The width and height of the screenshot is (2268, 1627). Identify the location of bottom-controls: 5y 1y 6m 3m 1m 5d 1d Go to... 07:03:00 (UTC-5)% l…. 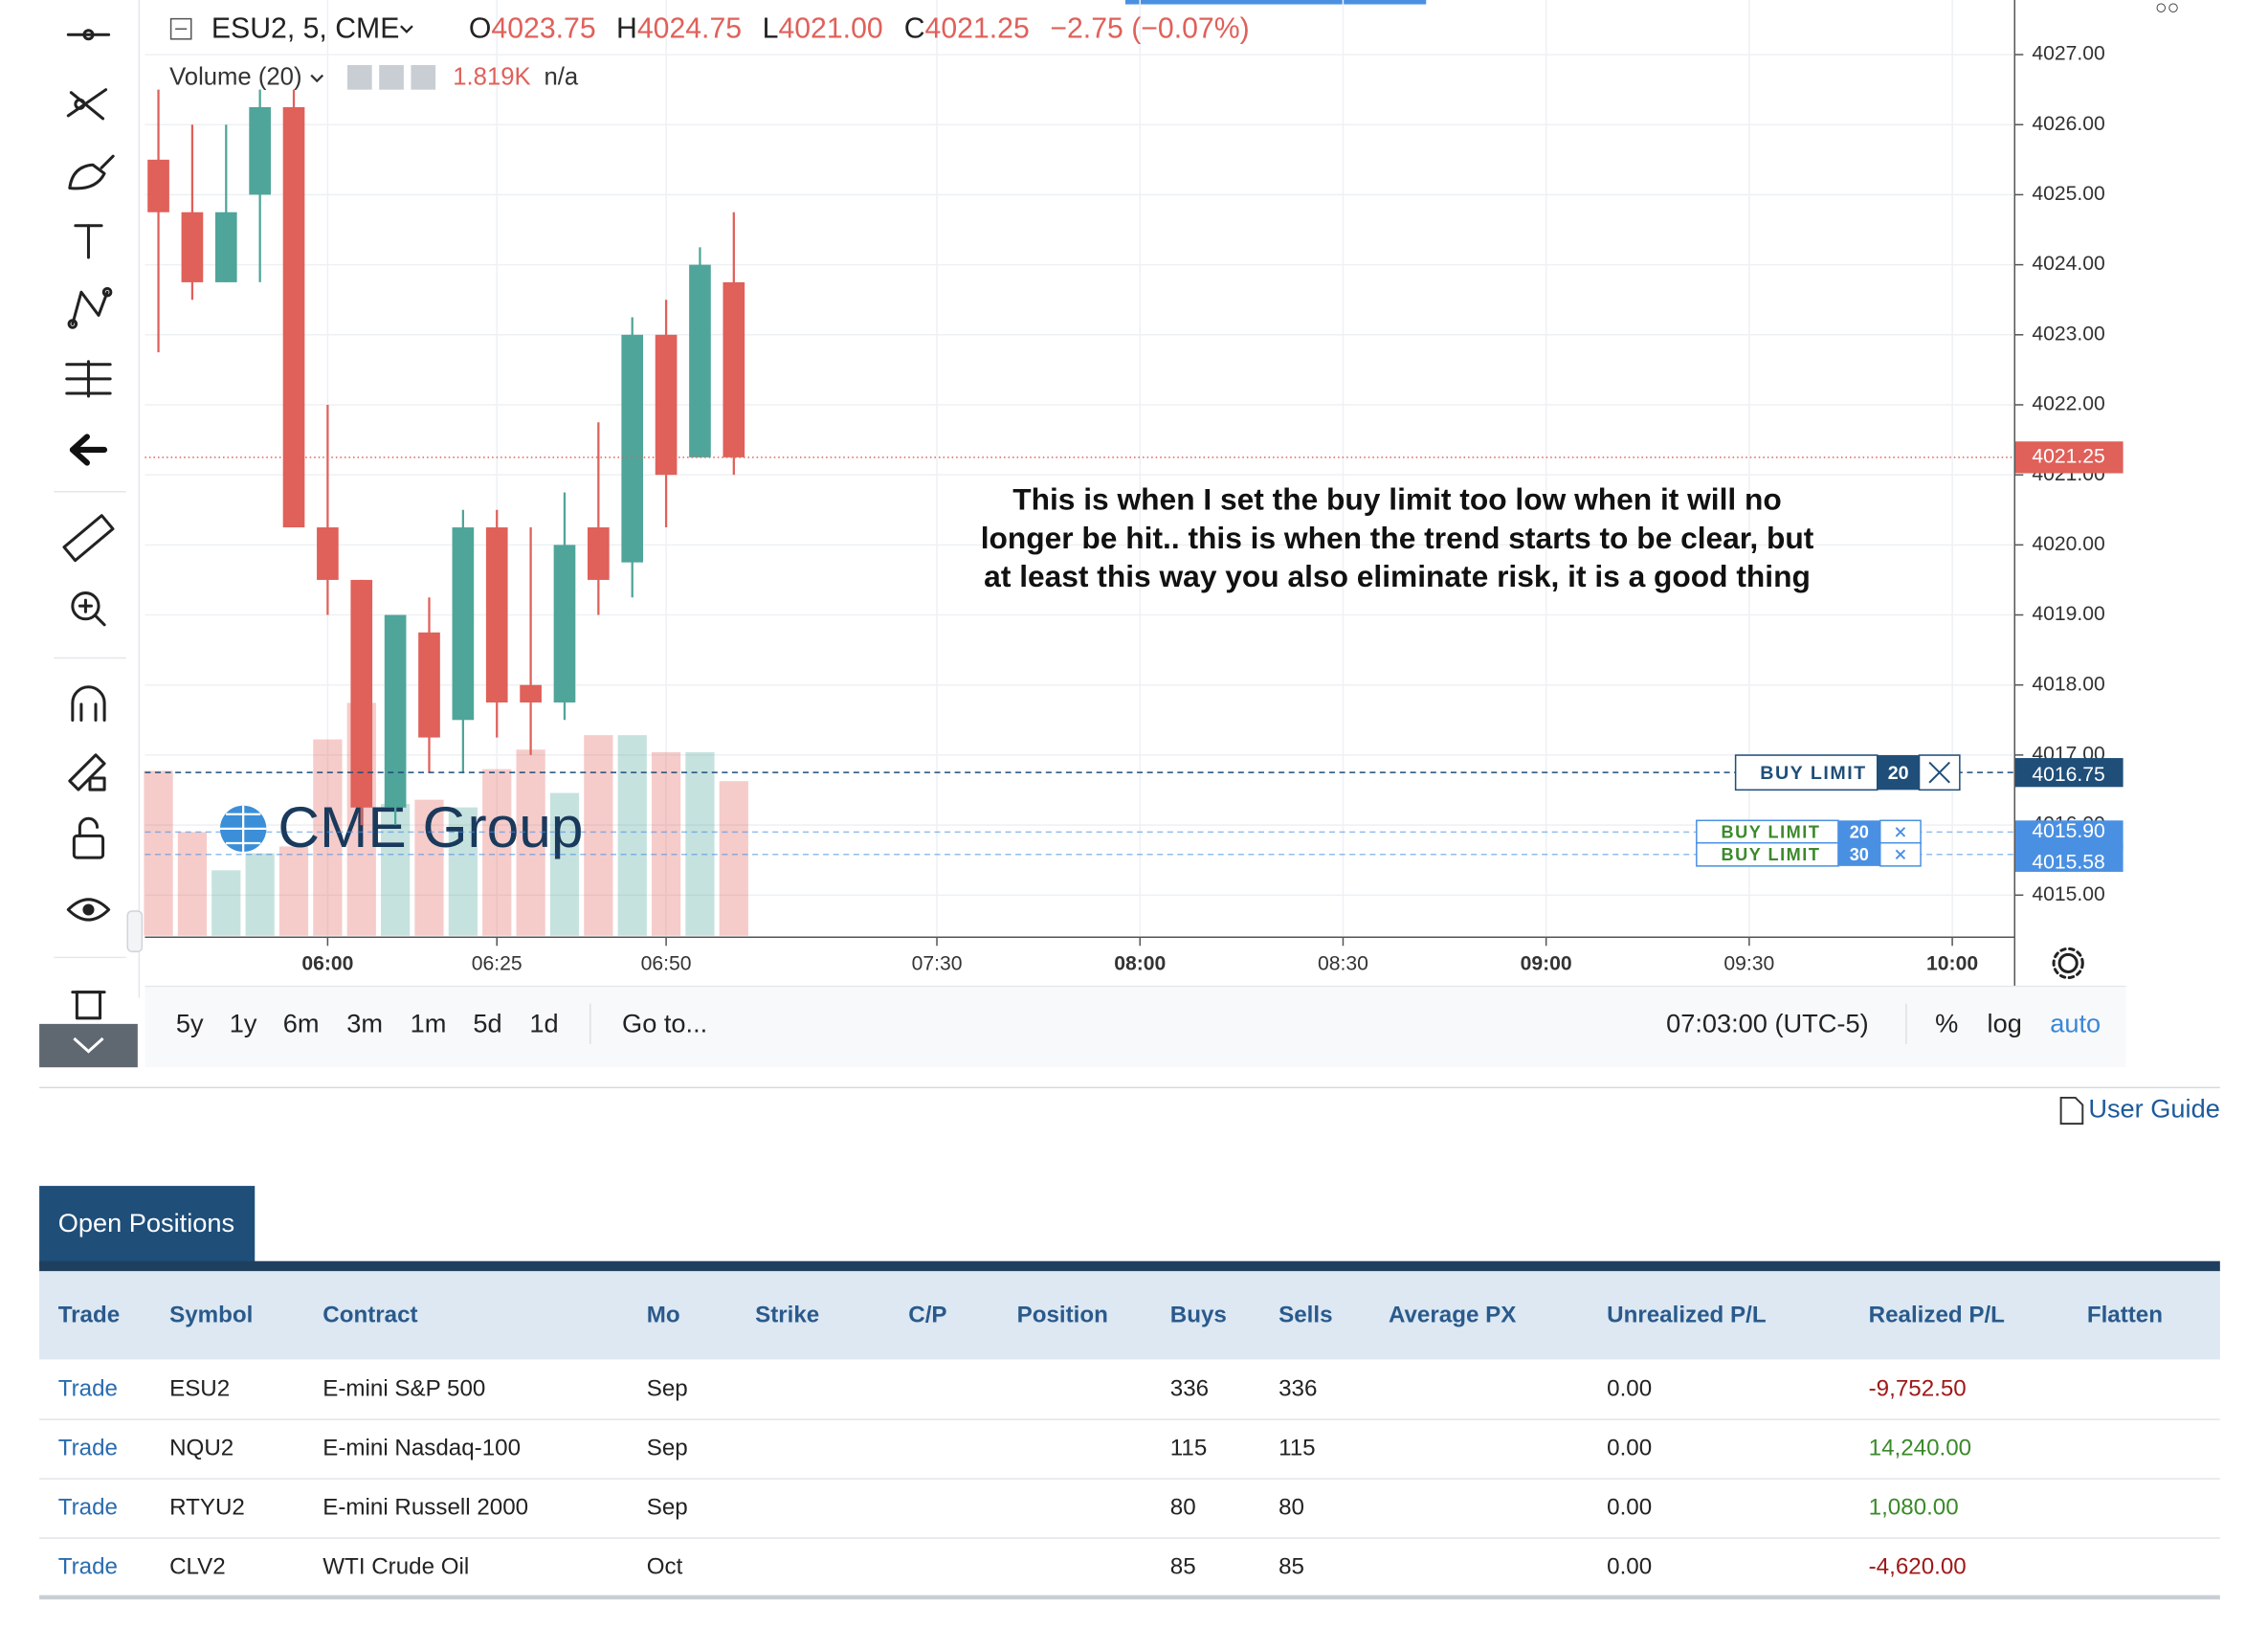
(1138, 1023).